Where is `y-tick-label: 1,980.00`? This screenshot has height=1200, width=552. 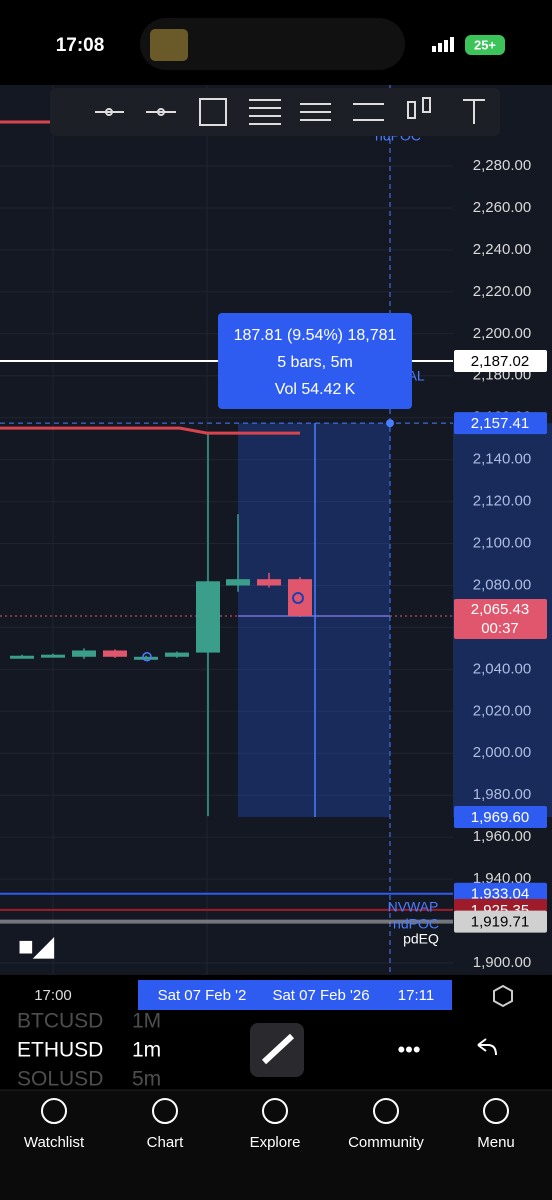
y-tick-label: 1,980.00 is located at coordinates (502, 794).